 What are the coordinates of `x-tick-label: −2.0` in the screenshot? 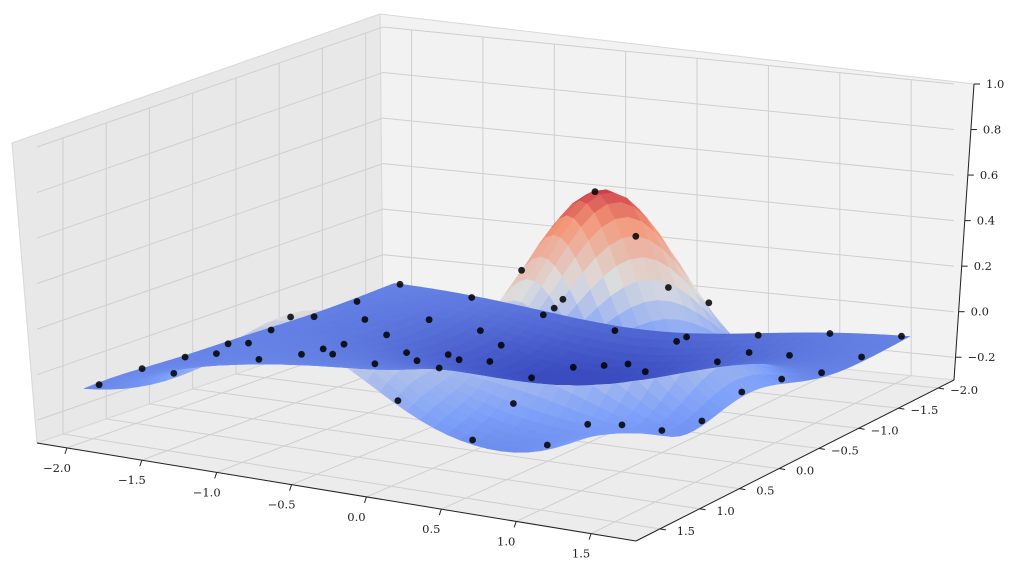 It's located at (57, 468).